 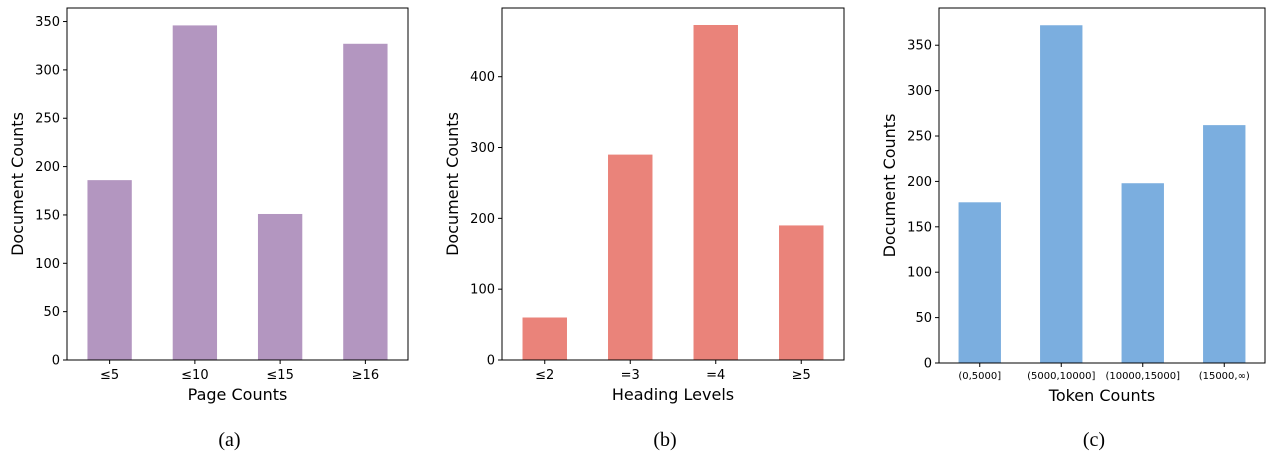 I want to click on x-tick-label: ≥5, so click(x=801, y=375).